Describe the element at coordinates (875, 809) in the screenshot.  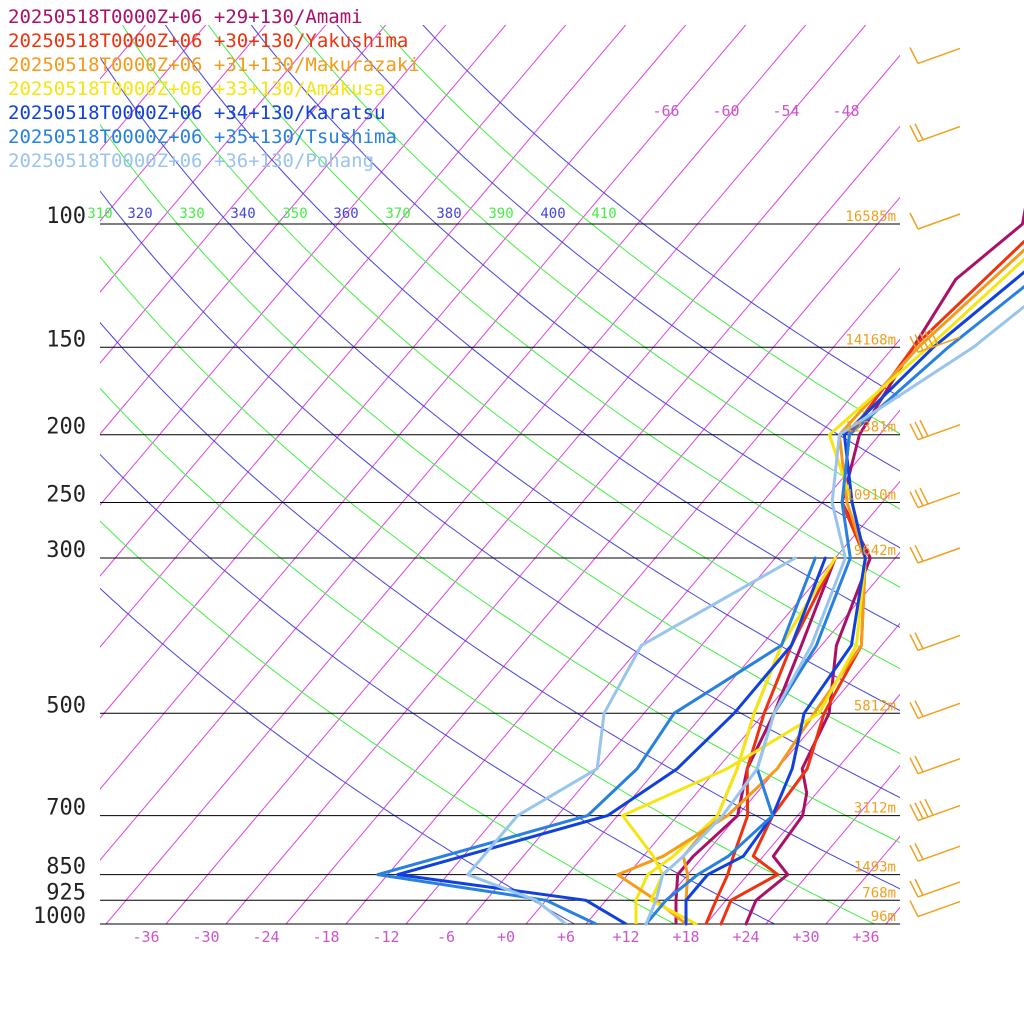
I see `height-label: 3112m` at that location.